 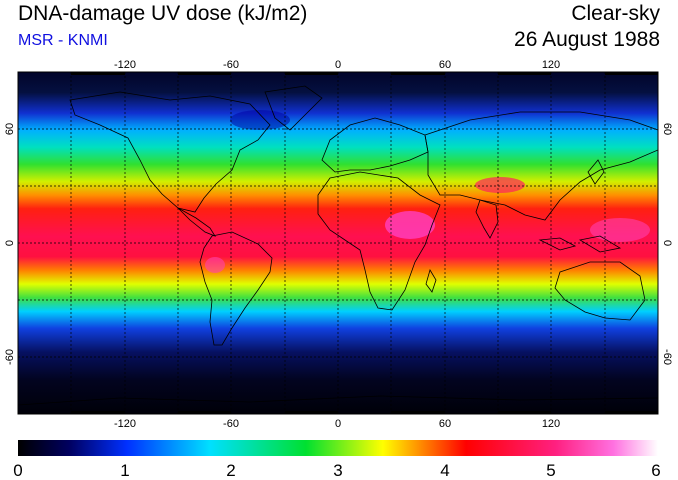 I want to click on lat-labels-right: 60 0 -60, so click(x=667, y=244).